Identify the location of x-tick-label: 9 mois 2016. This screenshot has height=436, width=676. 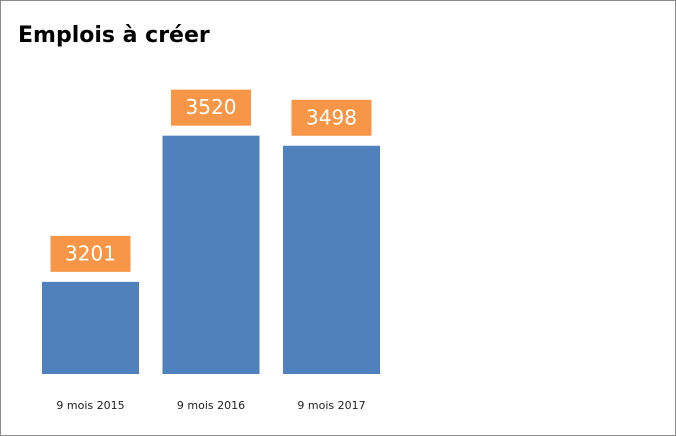
(211, 405).